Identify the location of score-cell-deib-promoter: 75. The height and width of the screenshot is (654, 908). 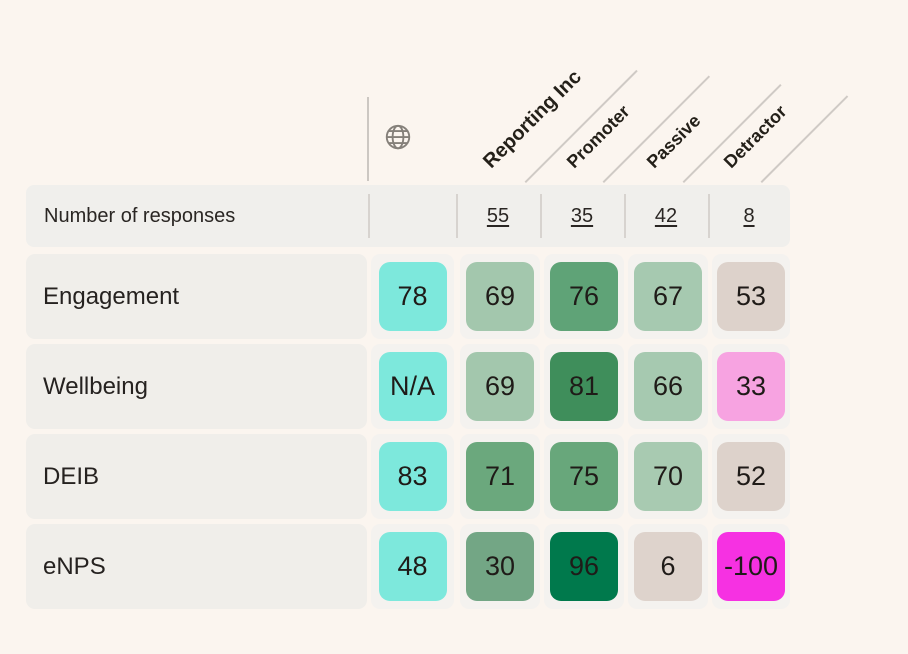
(584, 476).